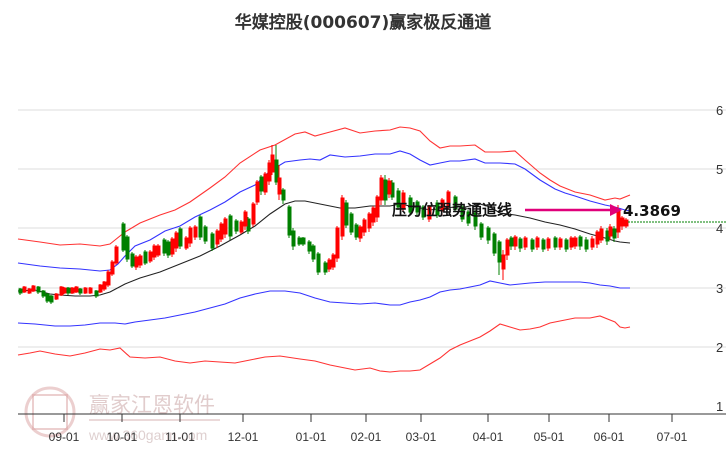  Describe the element at coordinates (152, 405) in the screenshot. I see `watermark-text: 赢家江恩软件` at that location.